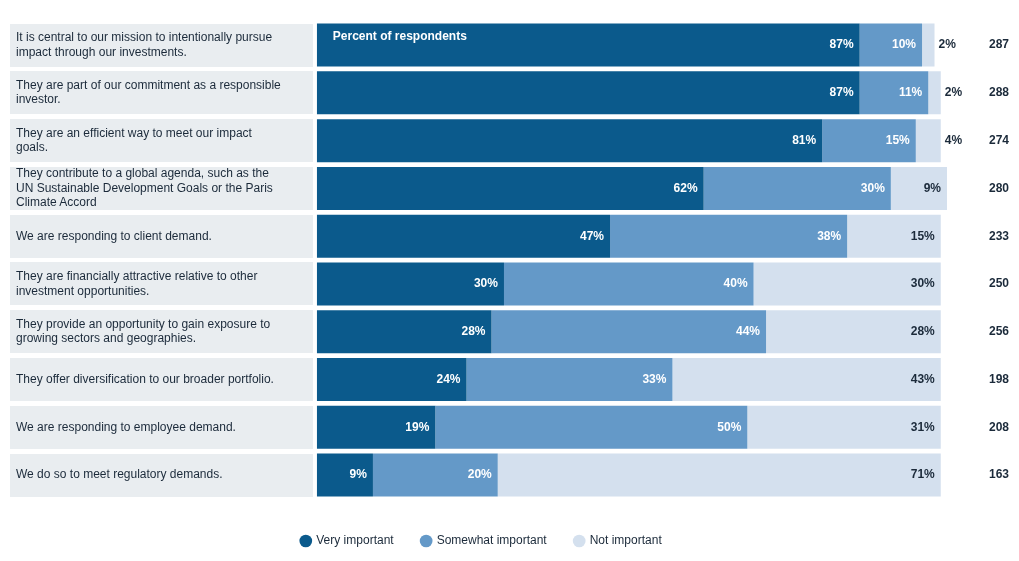  Describe the element at coordinates (480, 474) in the screenshot. I see `data-label: 20%` at that location.